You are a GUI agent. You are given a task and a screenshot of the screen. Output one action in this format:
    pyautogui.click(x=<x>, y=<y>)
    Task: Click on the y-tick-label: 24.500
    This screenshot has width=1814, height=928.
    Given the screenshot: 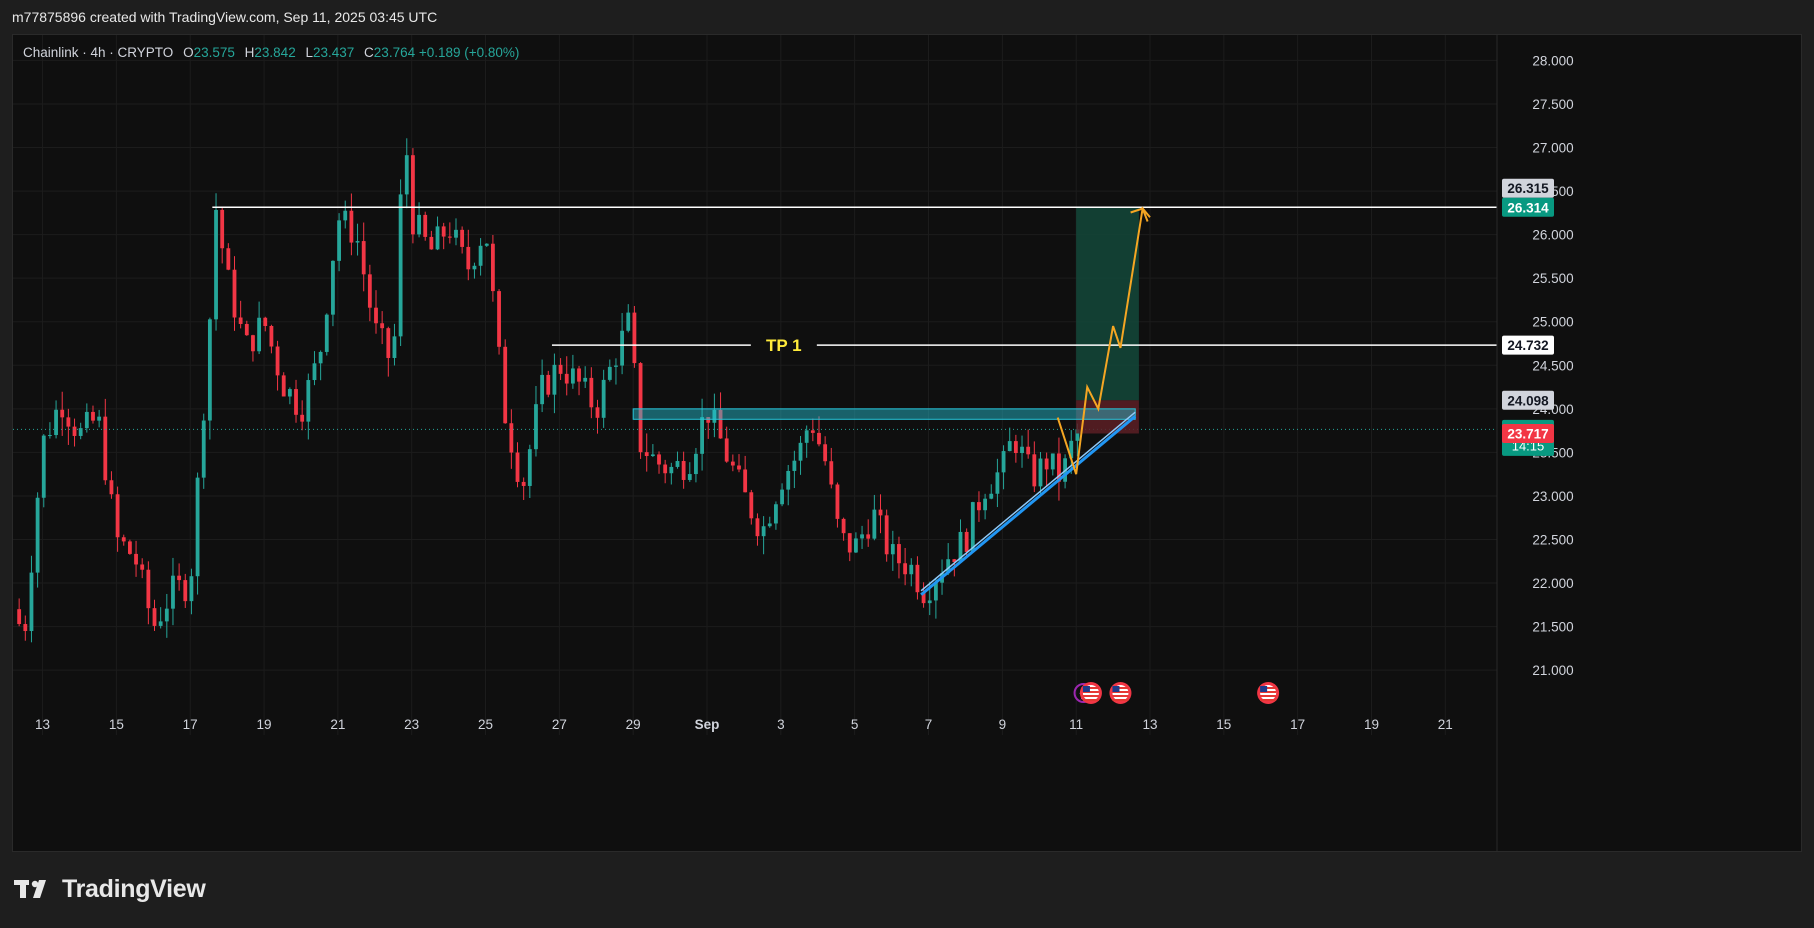 What is the action you would take?
    pyautogui.click(x=1552, y=365)
    